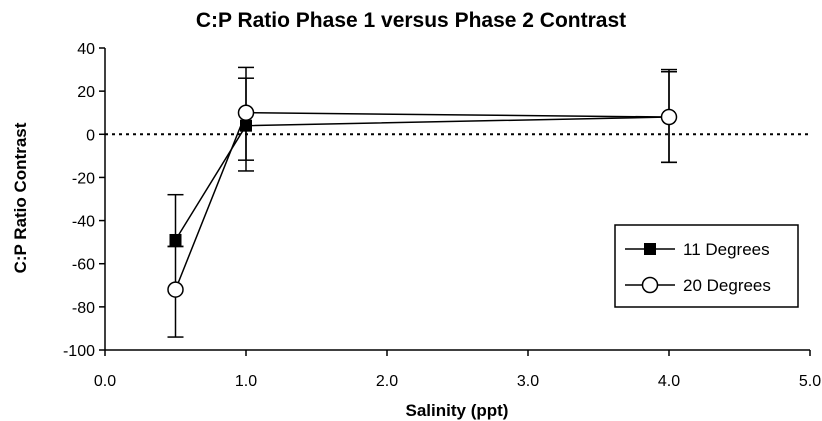 This screenshot has height=421, width=822. I want to click on legend-label: 20 Degrees, so click(727, 285).